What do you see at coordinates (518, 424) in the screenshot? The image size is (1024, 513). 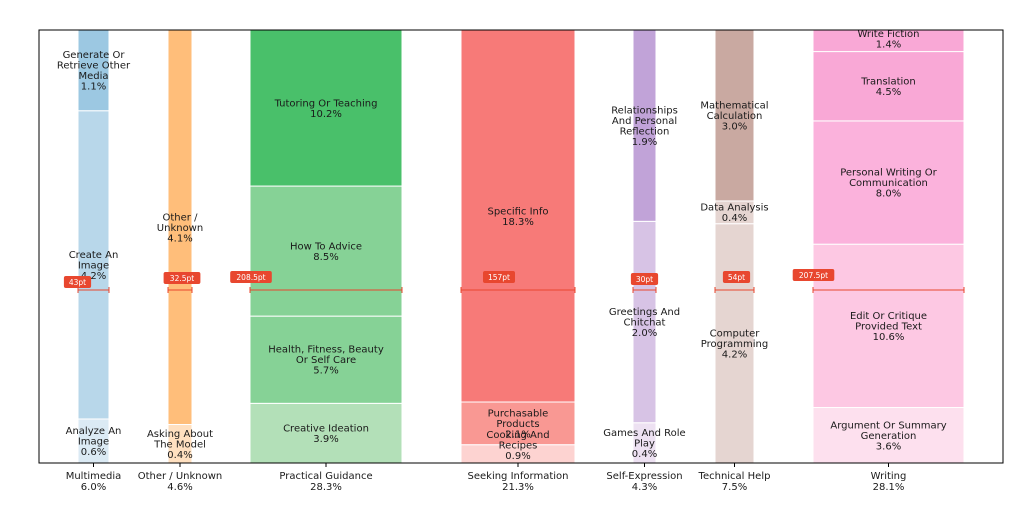 I see `segment-label: Purchasable Products 2.1%` at bounding box center [518, 424].